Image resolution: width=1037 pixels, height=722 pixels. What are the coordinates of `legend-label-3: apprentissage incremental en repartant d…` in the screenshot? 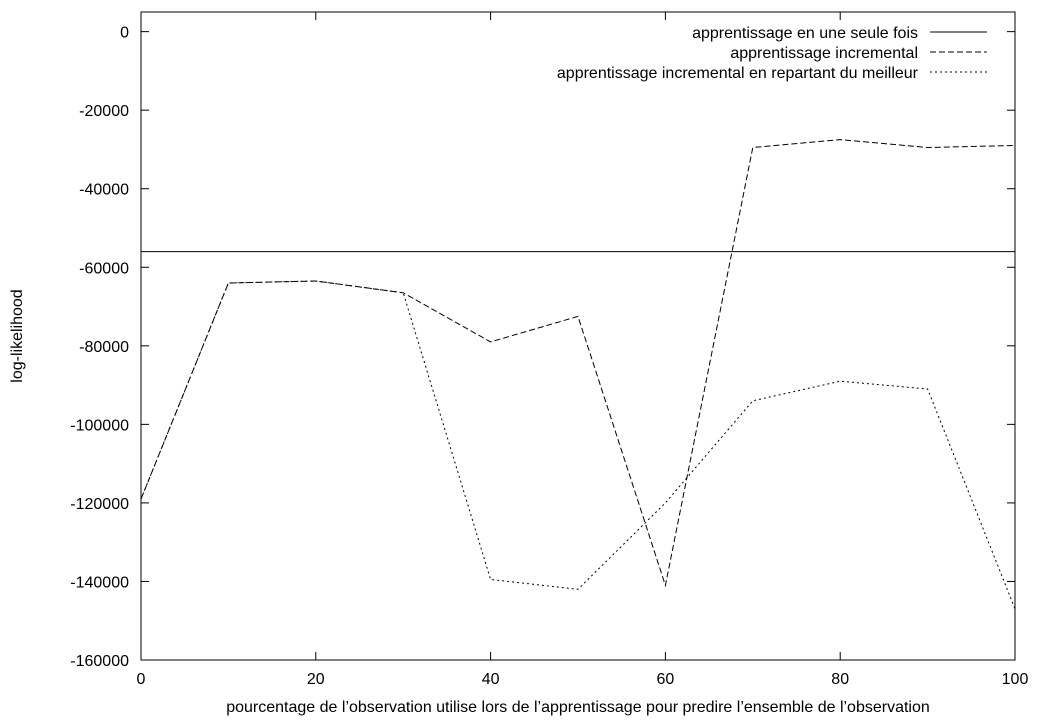 It's located at (738, 73).